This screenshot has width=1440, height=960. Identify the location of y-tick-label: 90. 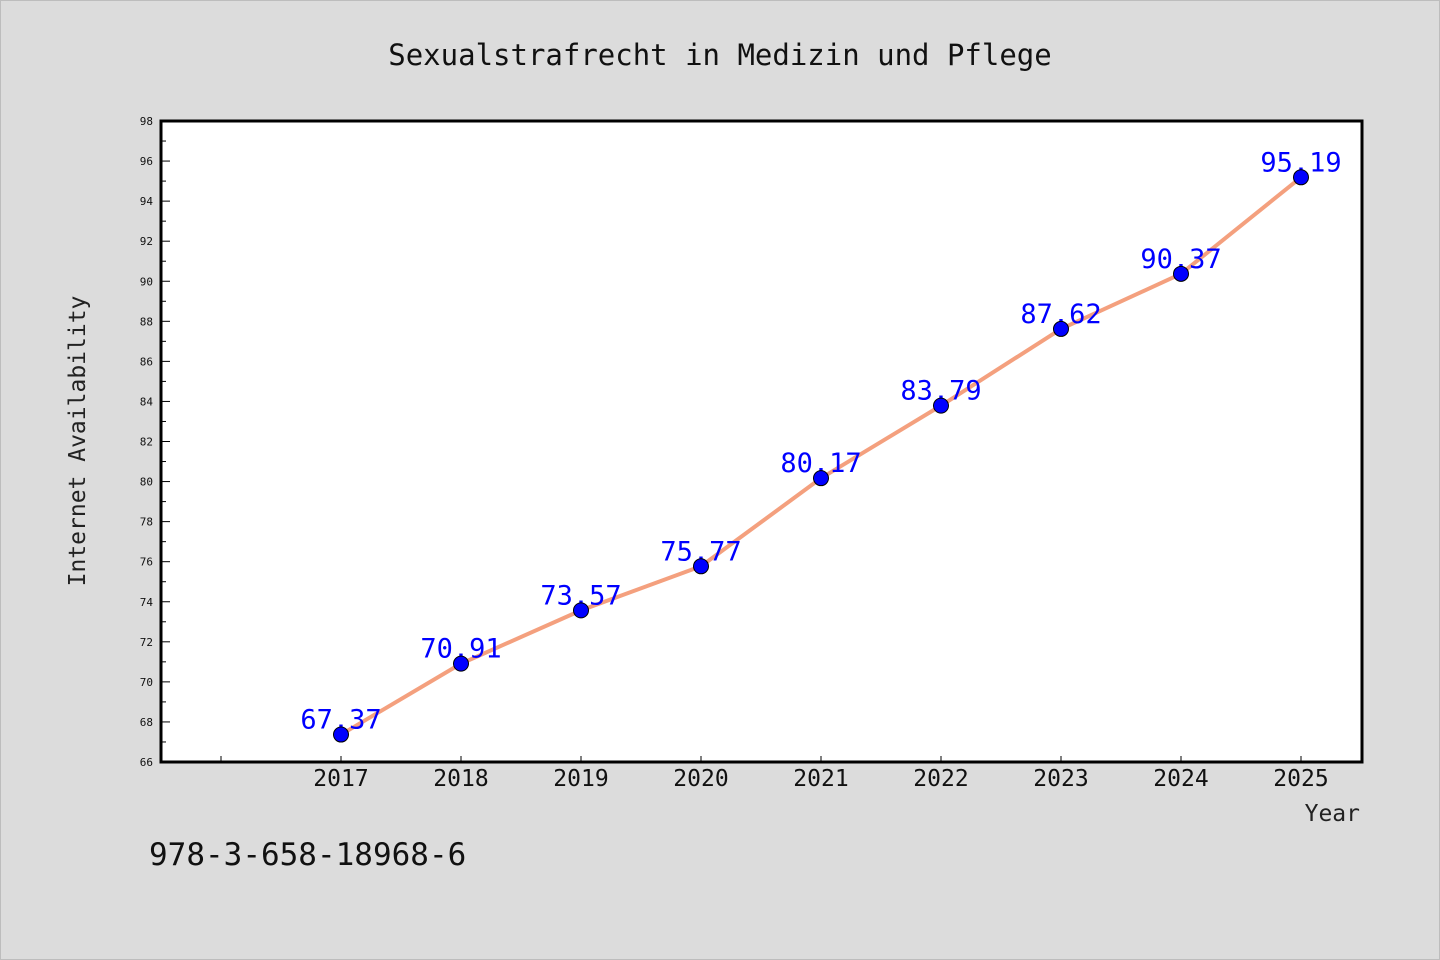
(146, 281).